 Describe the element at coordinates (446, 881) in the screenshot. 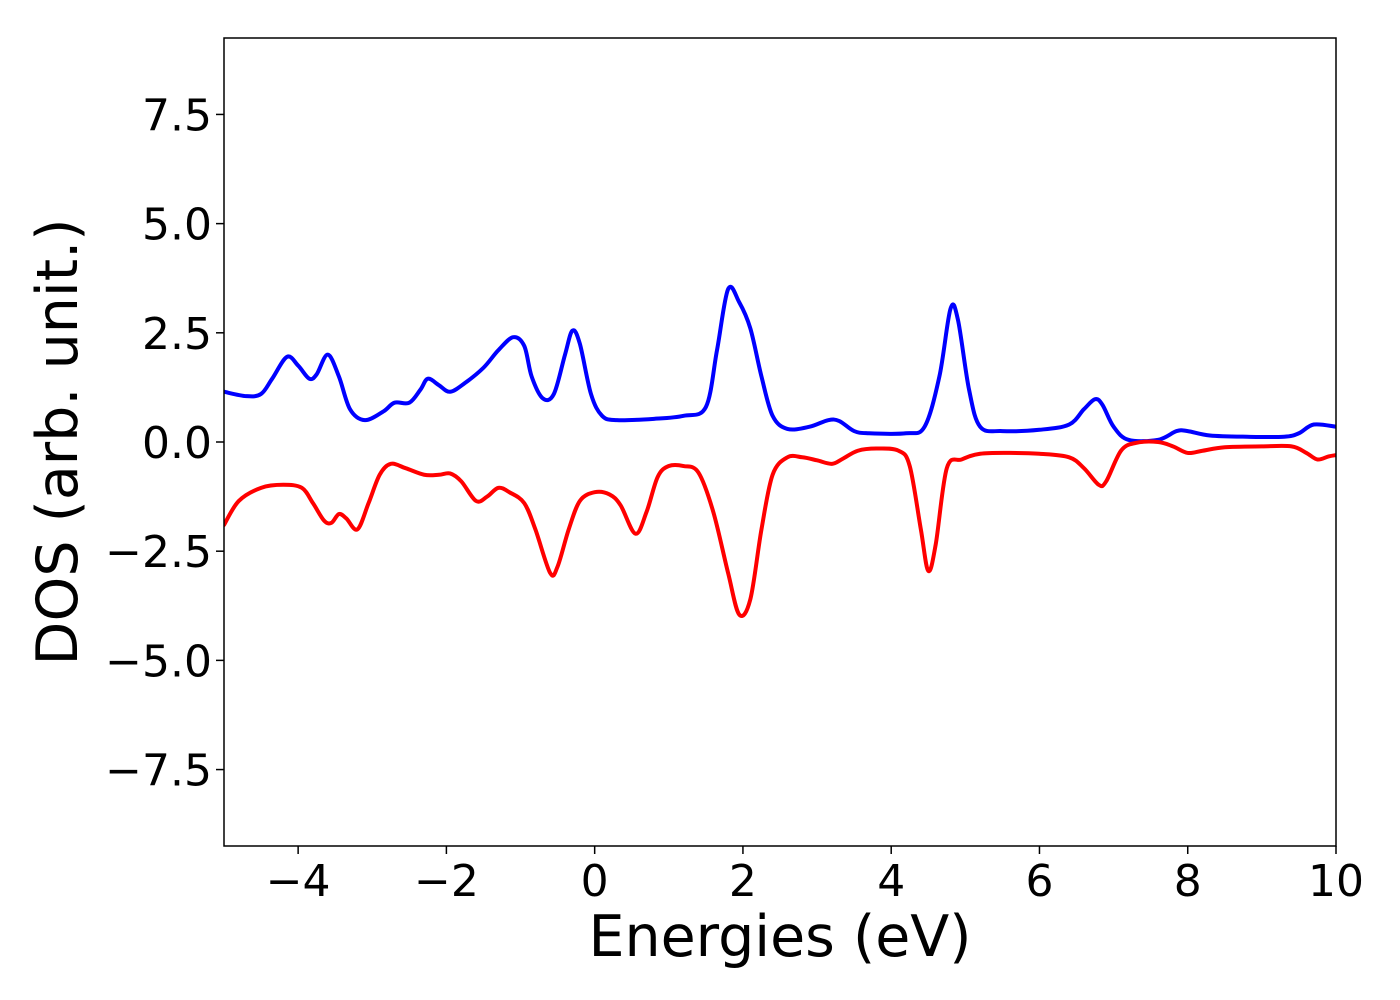

I see `x-tick-label: −2` at that location.